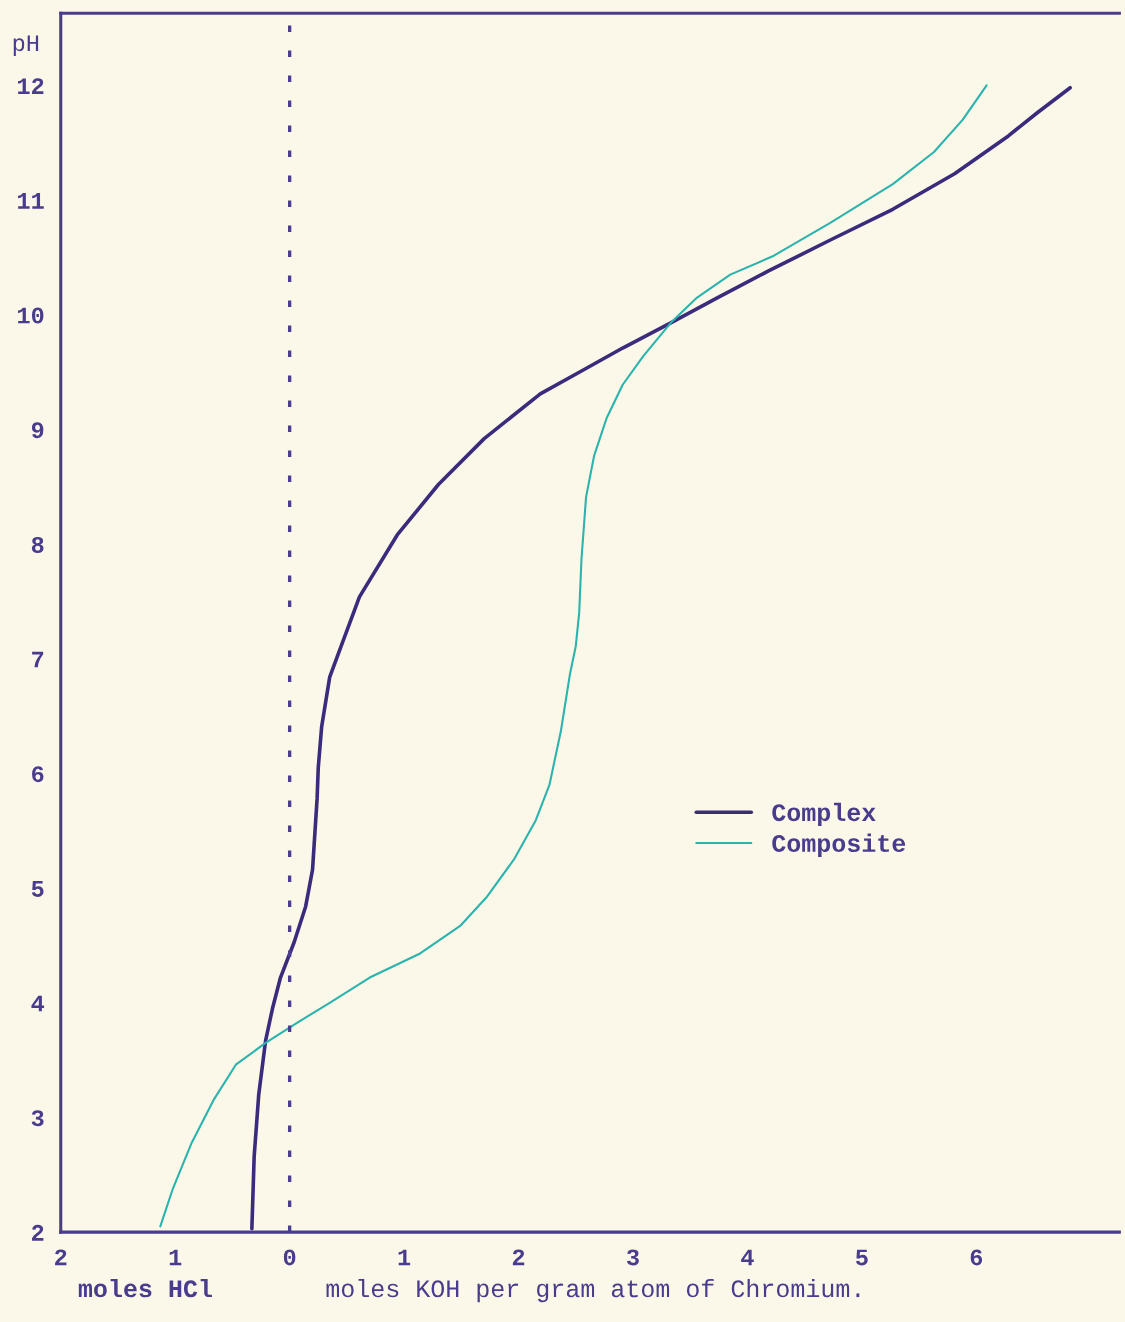  I want to click on y-tick-label: 8, so click(37, 544).